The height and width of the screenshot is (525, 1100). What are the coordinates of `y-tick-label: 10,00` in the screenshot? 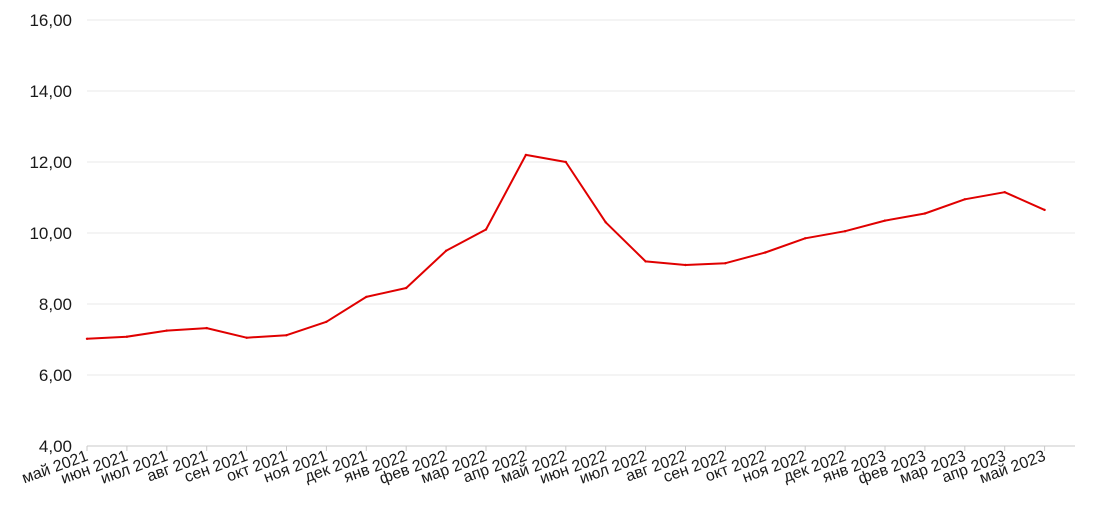 It's located at (50, 233).